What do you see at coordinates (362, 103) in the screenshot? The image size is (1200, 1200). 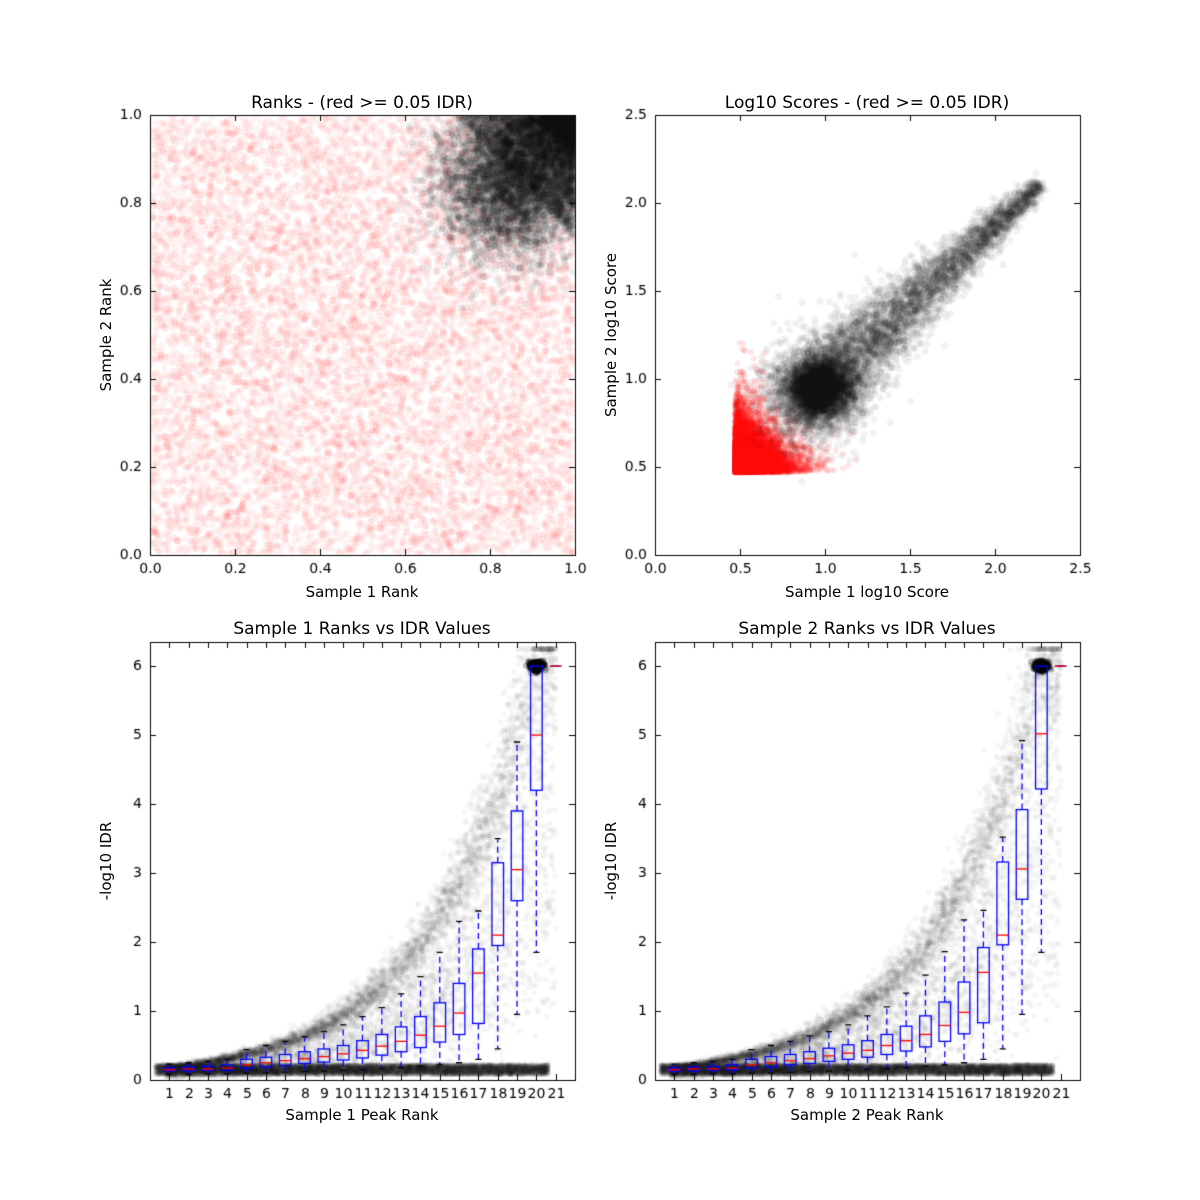 I see `ranks-scatter-title: Ranks - (red >= 0.05 IDR)` at bounding box center [362, 103].